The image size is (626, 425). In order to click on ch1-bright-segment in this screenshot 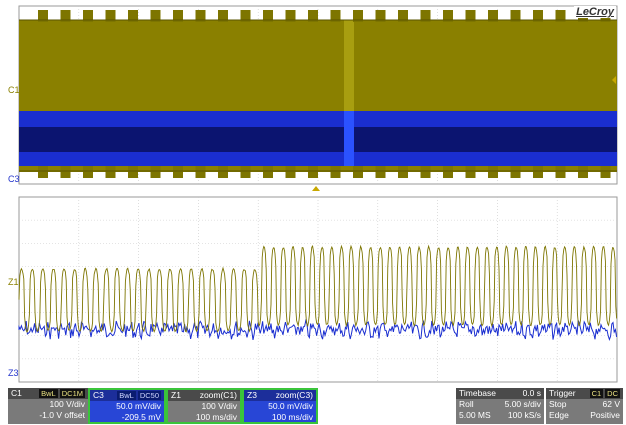, I will do `click(349, 65)`.